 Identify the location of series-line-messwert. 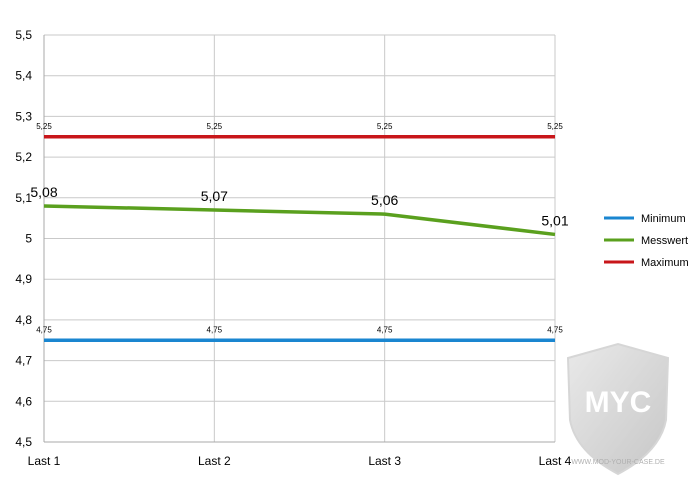
(299, 220).